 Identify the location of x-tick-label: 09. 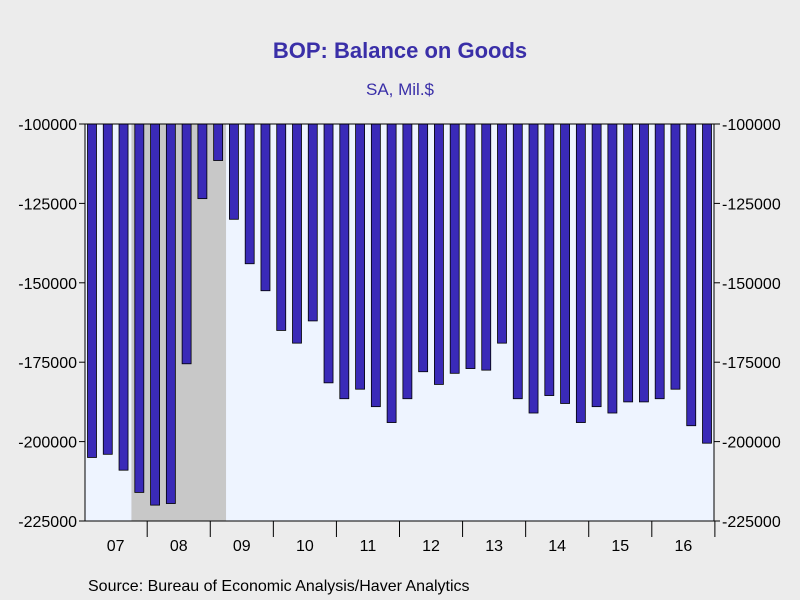
(242, 546).